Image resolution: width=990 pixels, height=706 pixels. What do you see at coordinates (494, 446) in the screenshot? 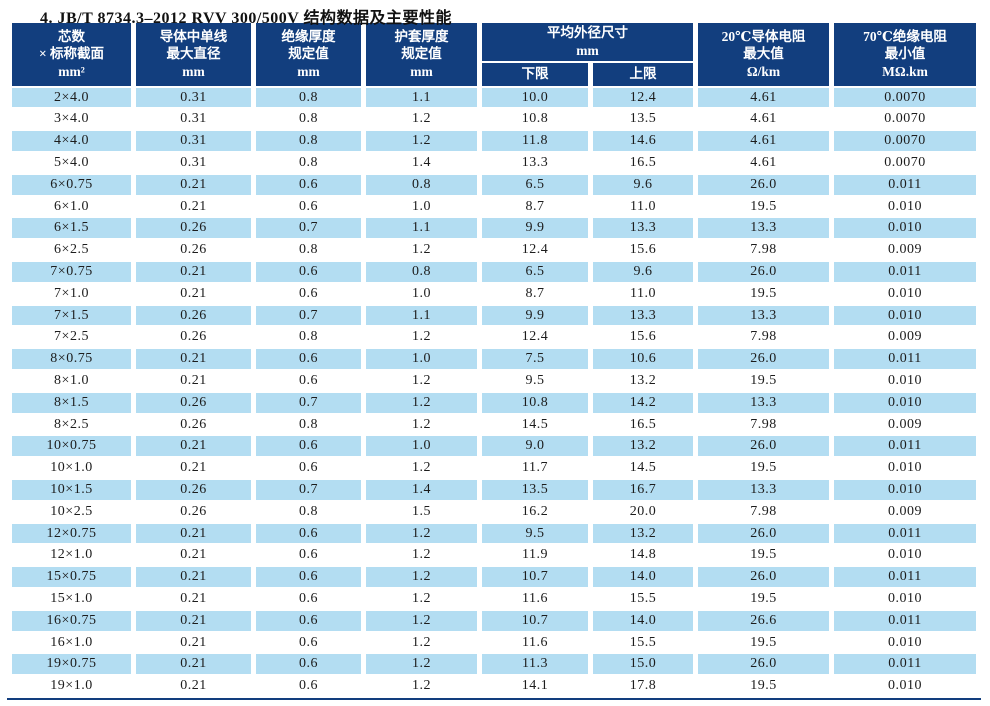
I see `table-row: 10×0.75 0.21 0.6 1.0 9.0 13.2 26.0 0.011` at bounding box center [494, 446].